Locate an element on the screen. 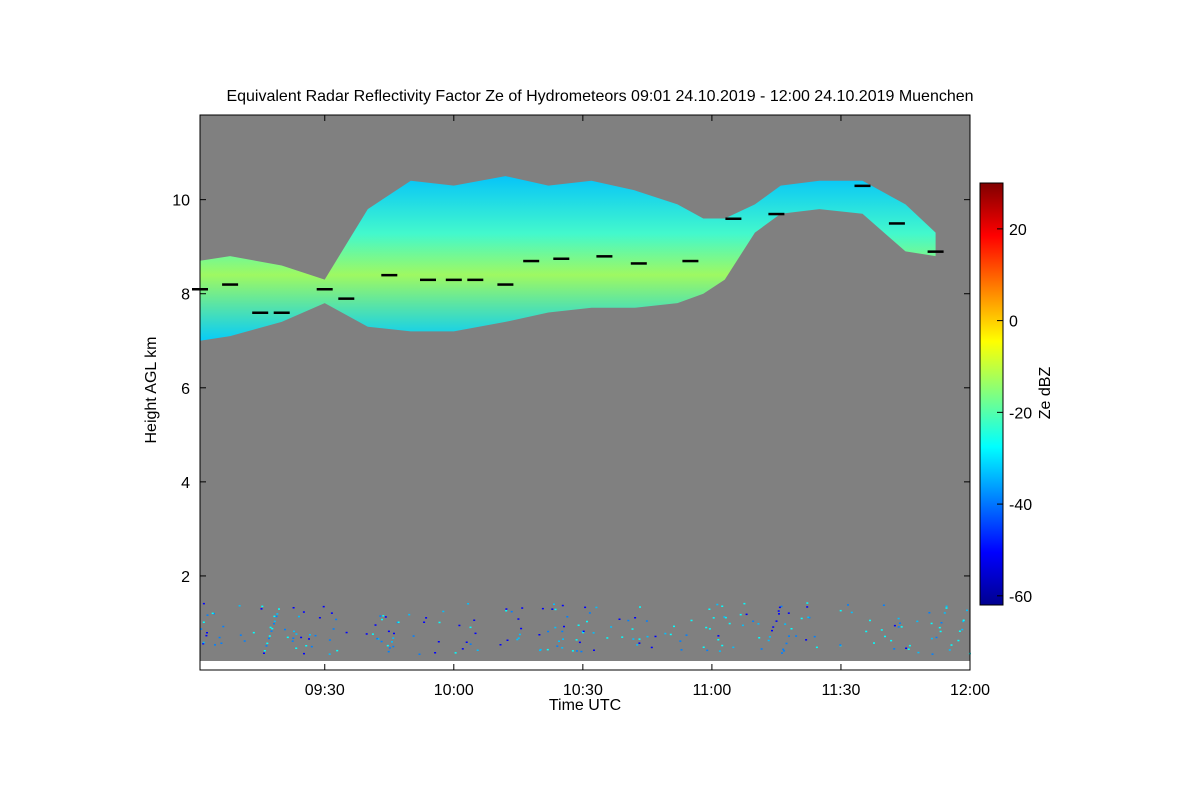 Image resolution: width=1200 pixels, height=800 pixels. colorbar is located at coordinates (991, 394).